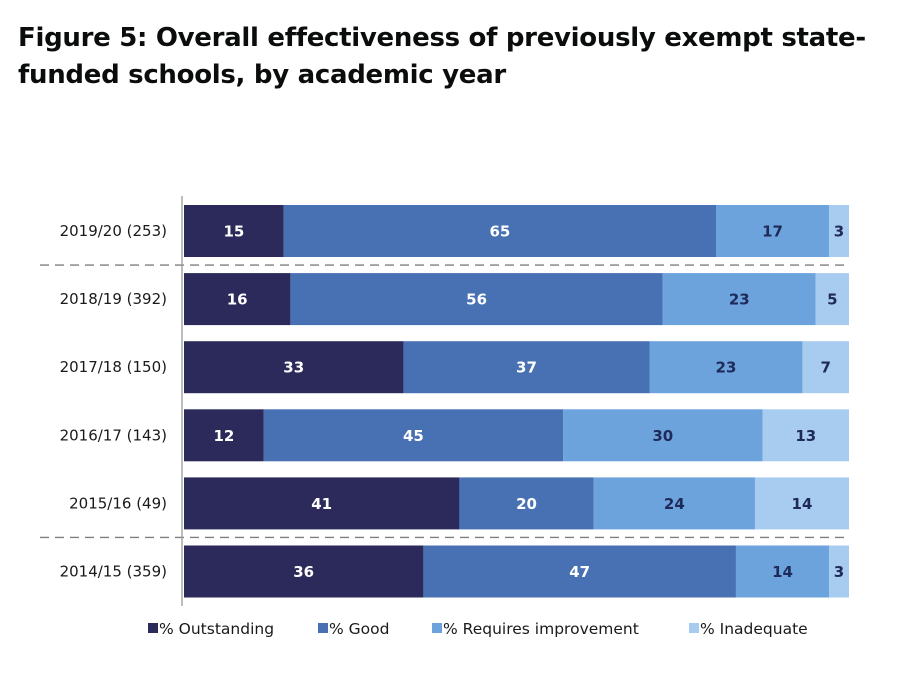 The width and height of the screenshot is (920, 679). I want to click on data-label: 20, so click(526, 504).